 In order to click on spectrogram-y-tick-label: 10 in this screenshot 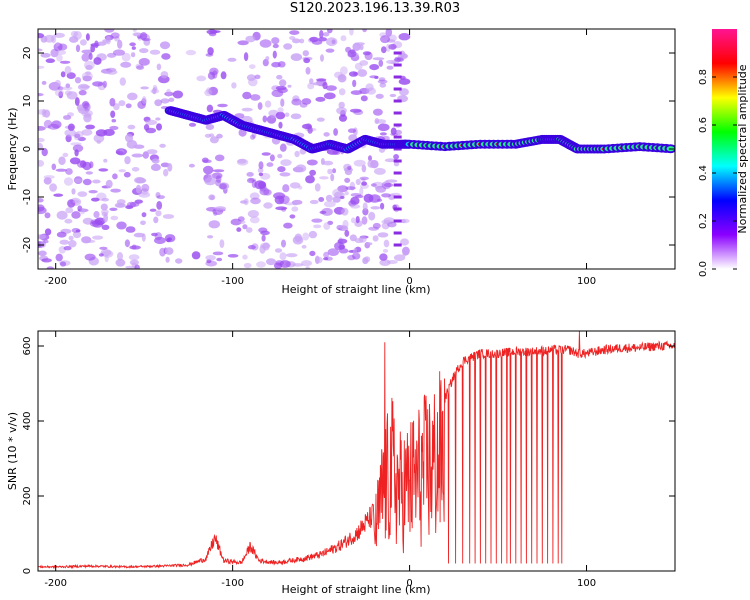, I will do `click(27, 101)`.